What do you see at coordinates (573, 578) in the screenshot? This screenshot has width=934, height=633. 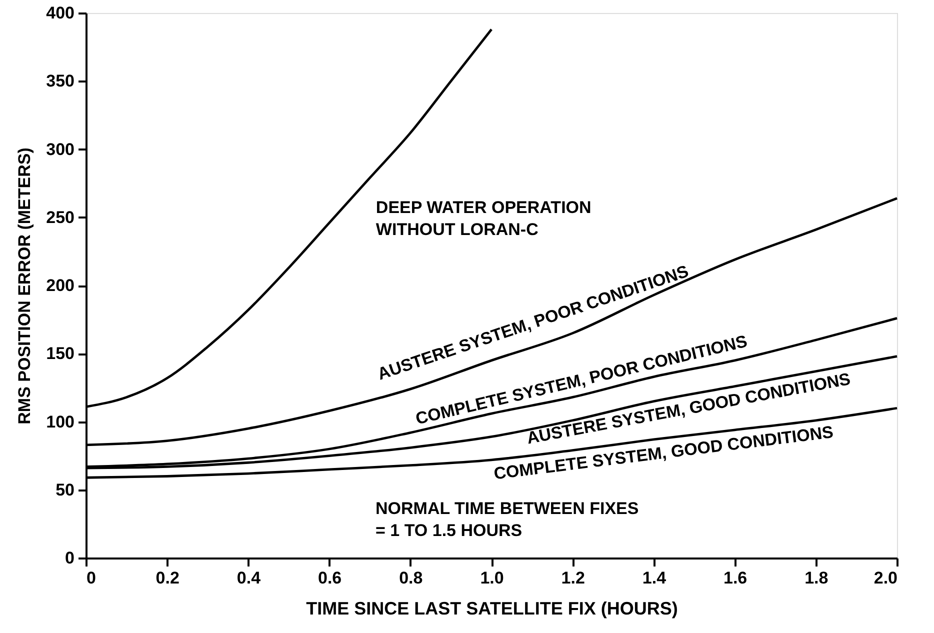 I see `x-tick-label: 1.2` at bounding box center [573, 578].